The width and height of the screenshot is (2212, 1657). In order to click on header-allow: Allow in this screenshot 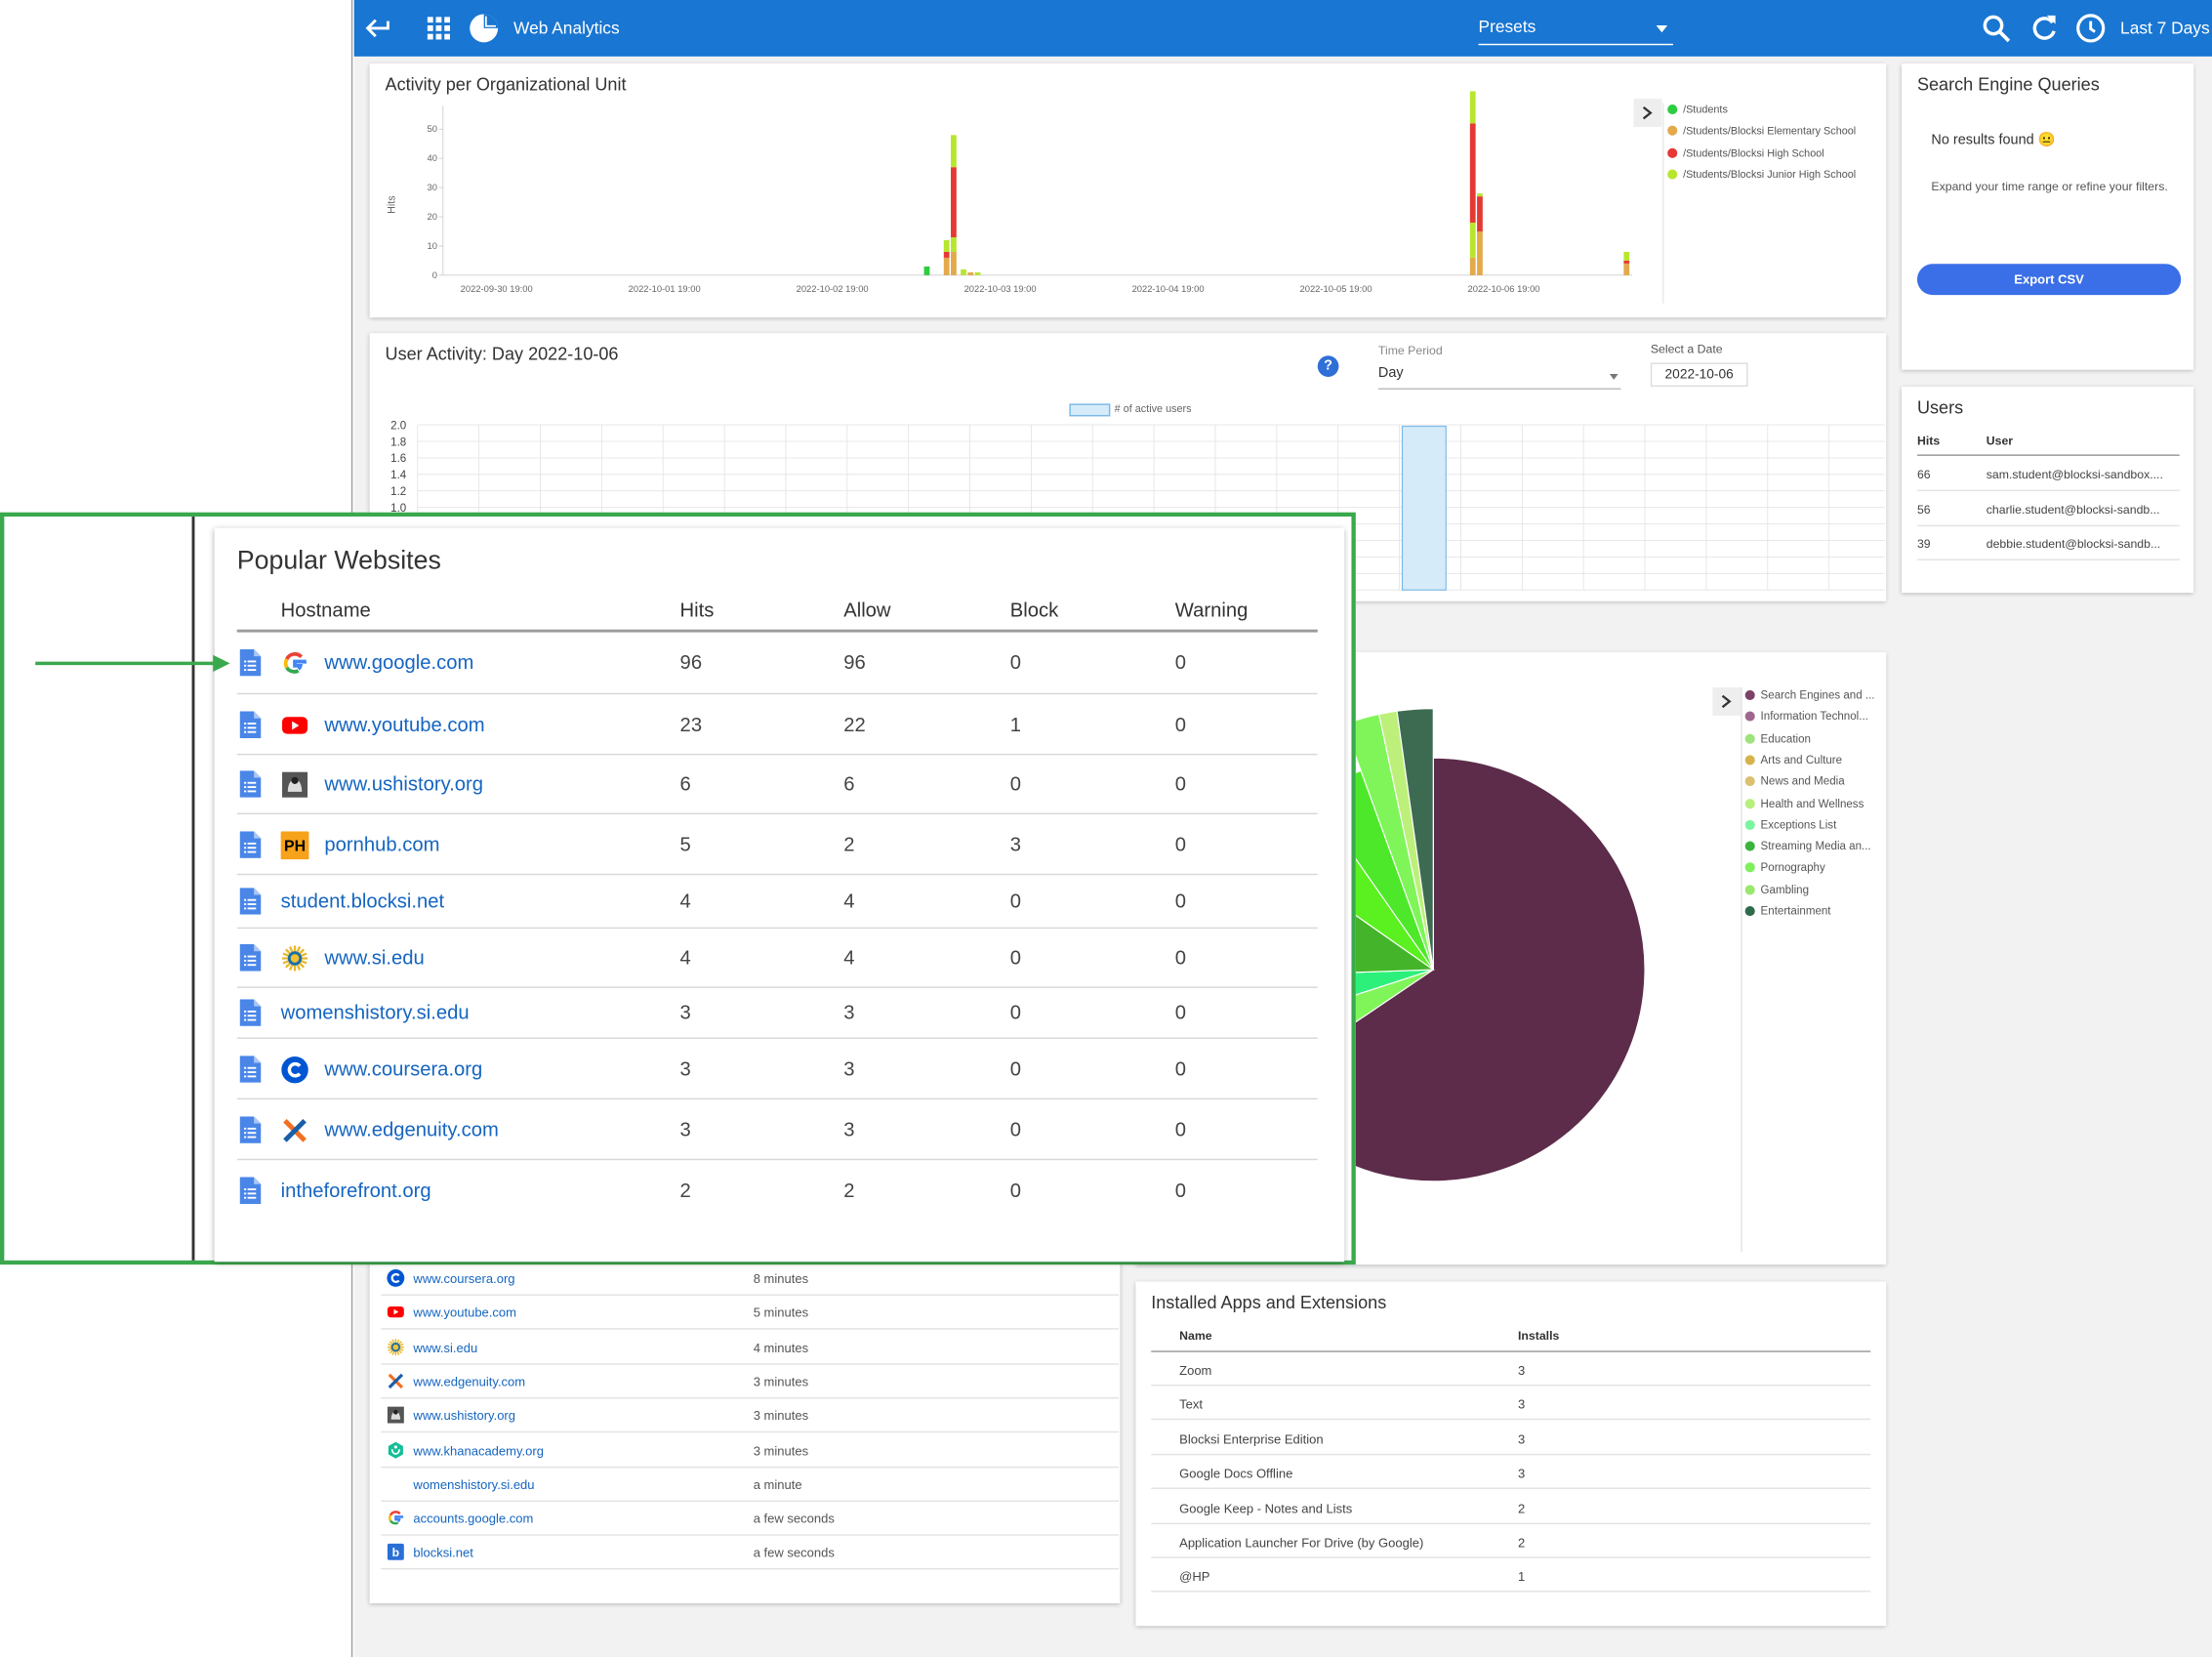, I will do `click(867, 610)`.